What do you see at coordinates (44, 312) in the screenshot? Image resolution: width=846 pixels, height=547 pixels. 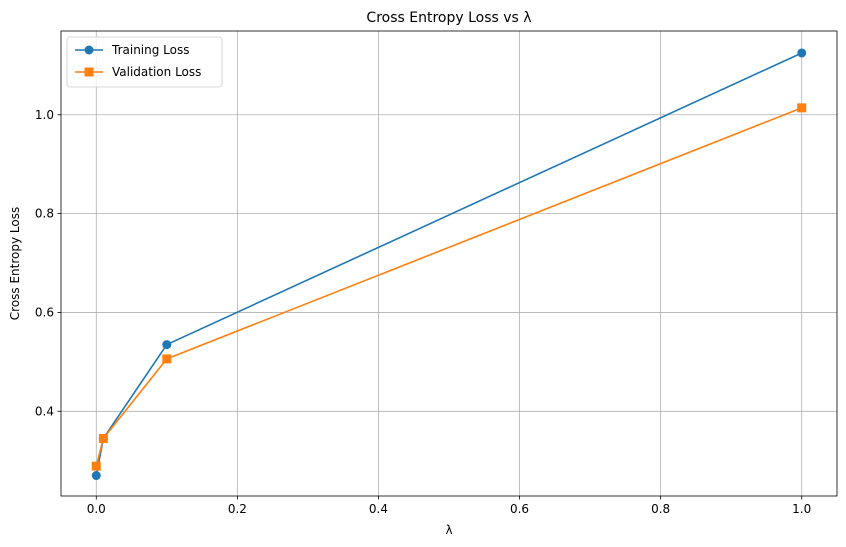 I see `y-tick-label: 0.6` at bounding box center [44, 312].